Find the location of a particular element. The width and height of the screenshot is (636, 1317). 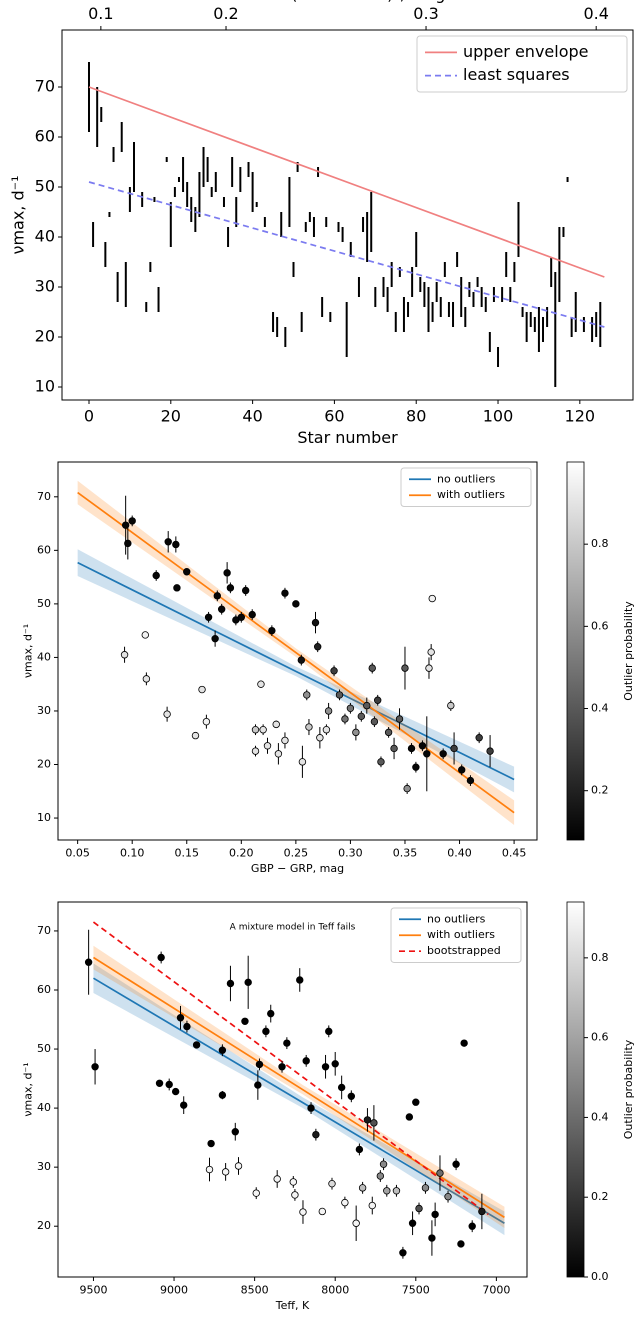

y-tick-label: 30 is located at coordinates (45, 286).